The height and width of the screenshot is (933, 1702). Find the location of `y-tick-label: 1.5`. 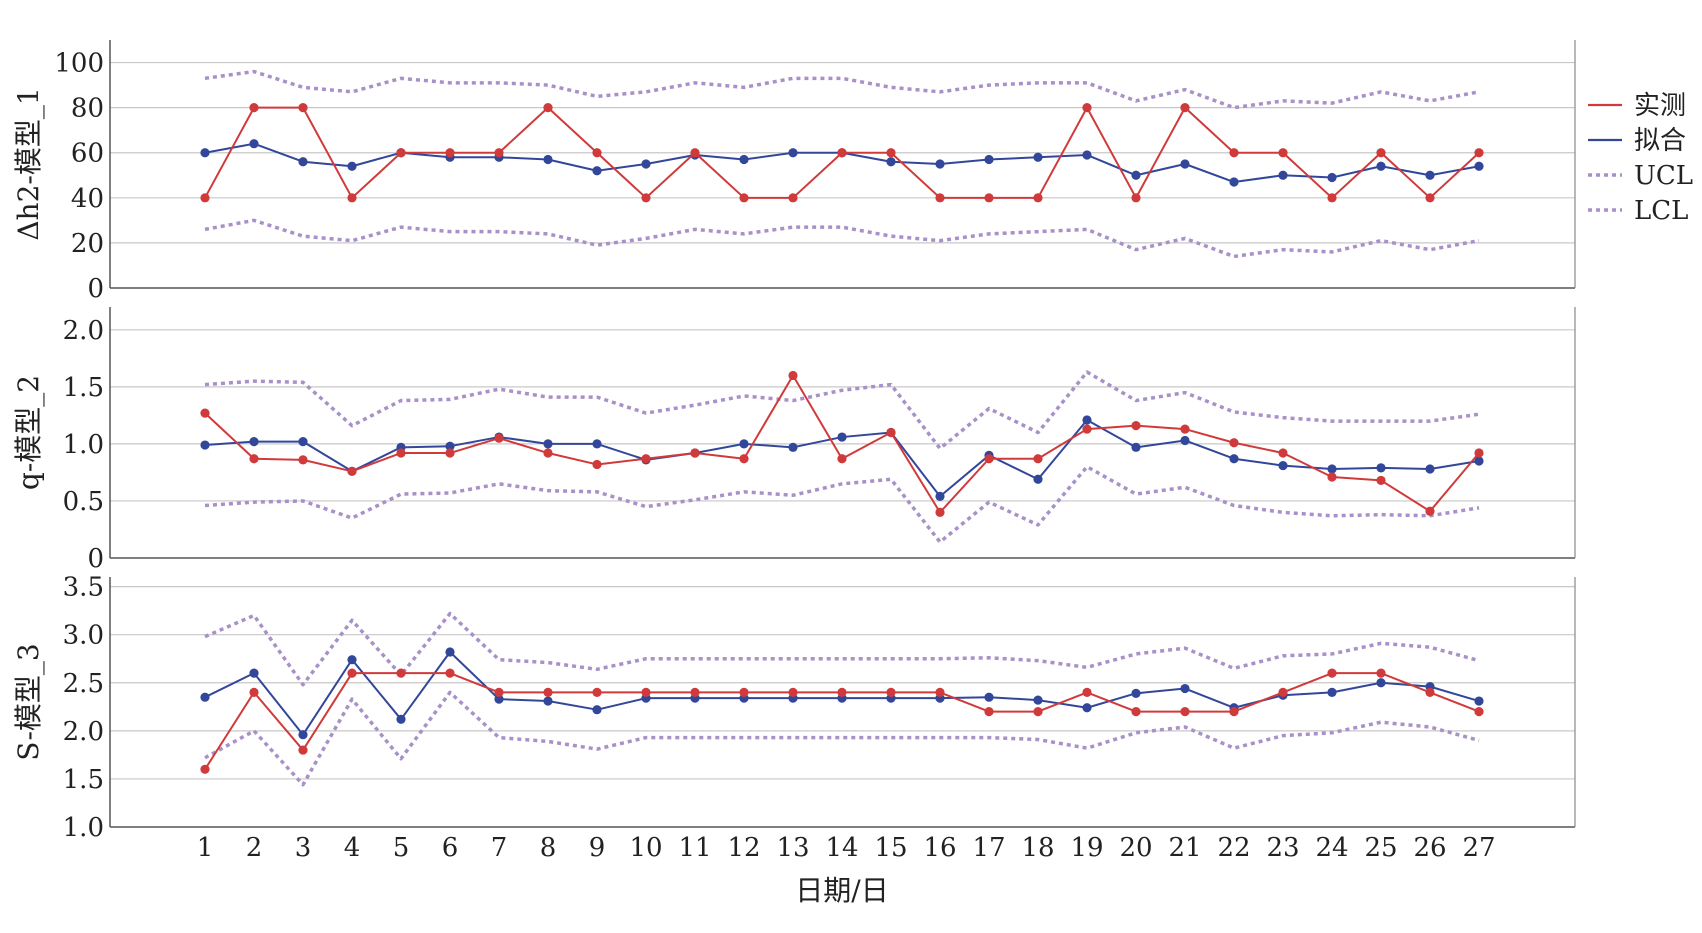

y-tick-label: 1.5 is located at coordinates (83, 780).